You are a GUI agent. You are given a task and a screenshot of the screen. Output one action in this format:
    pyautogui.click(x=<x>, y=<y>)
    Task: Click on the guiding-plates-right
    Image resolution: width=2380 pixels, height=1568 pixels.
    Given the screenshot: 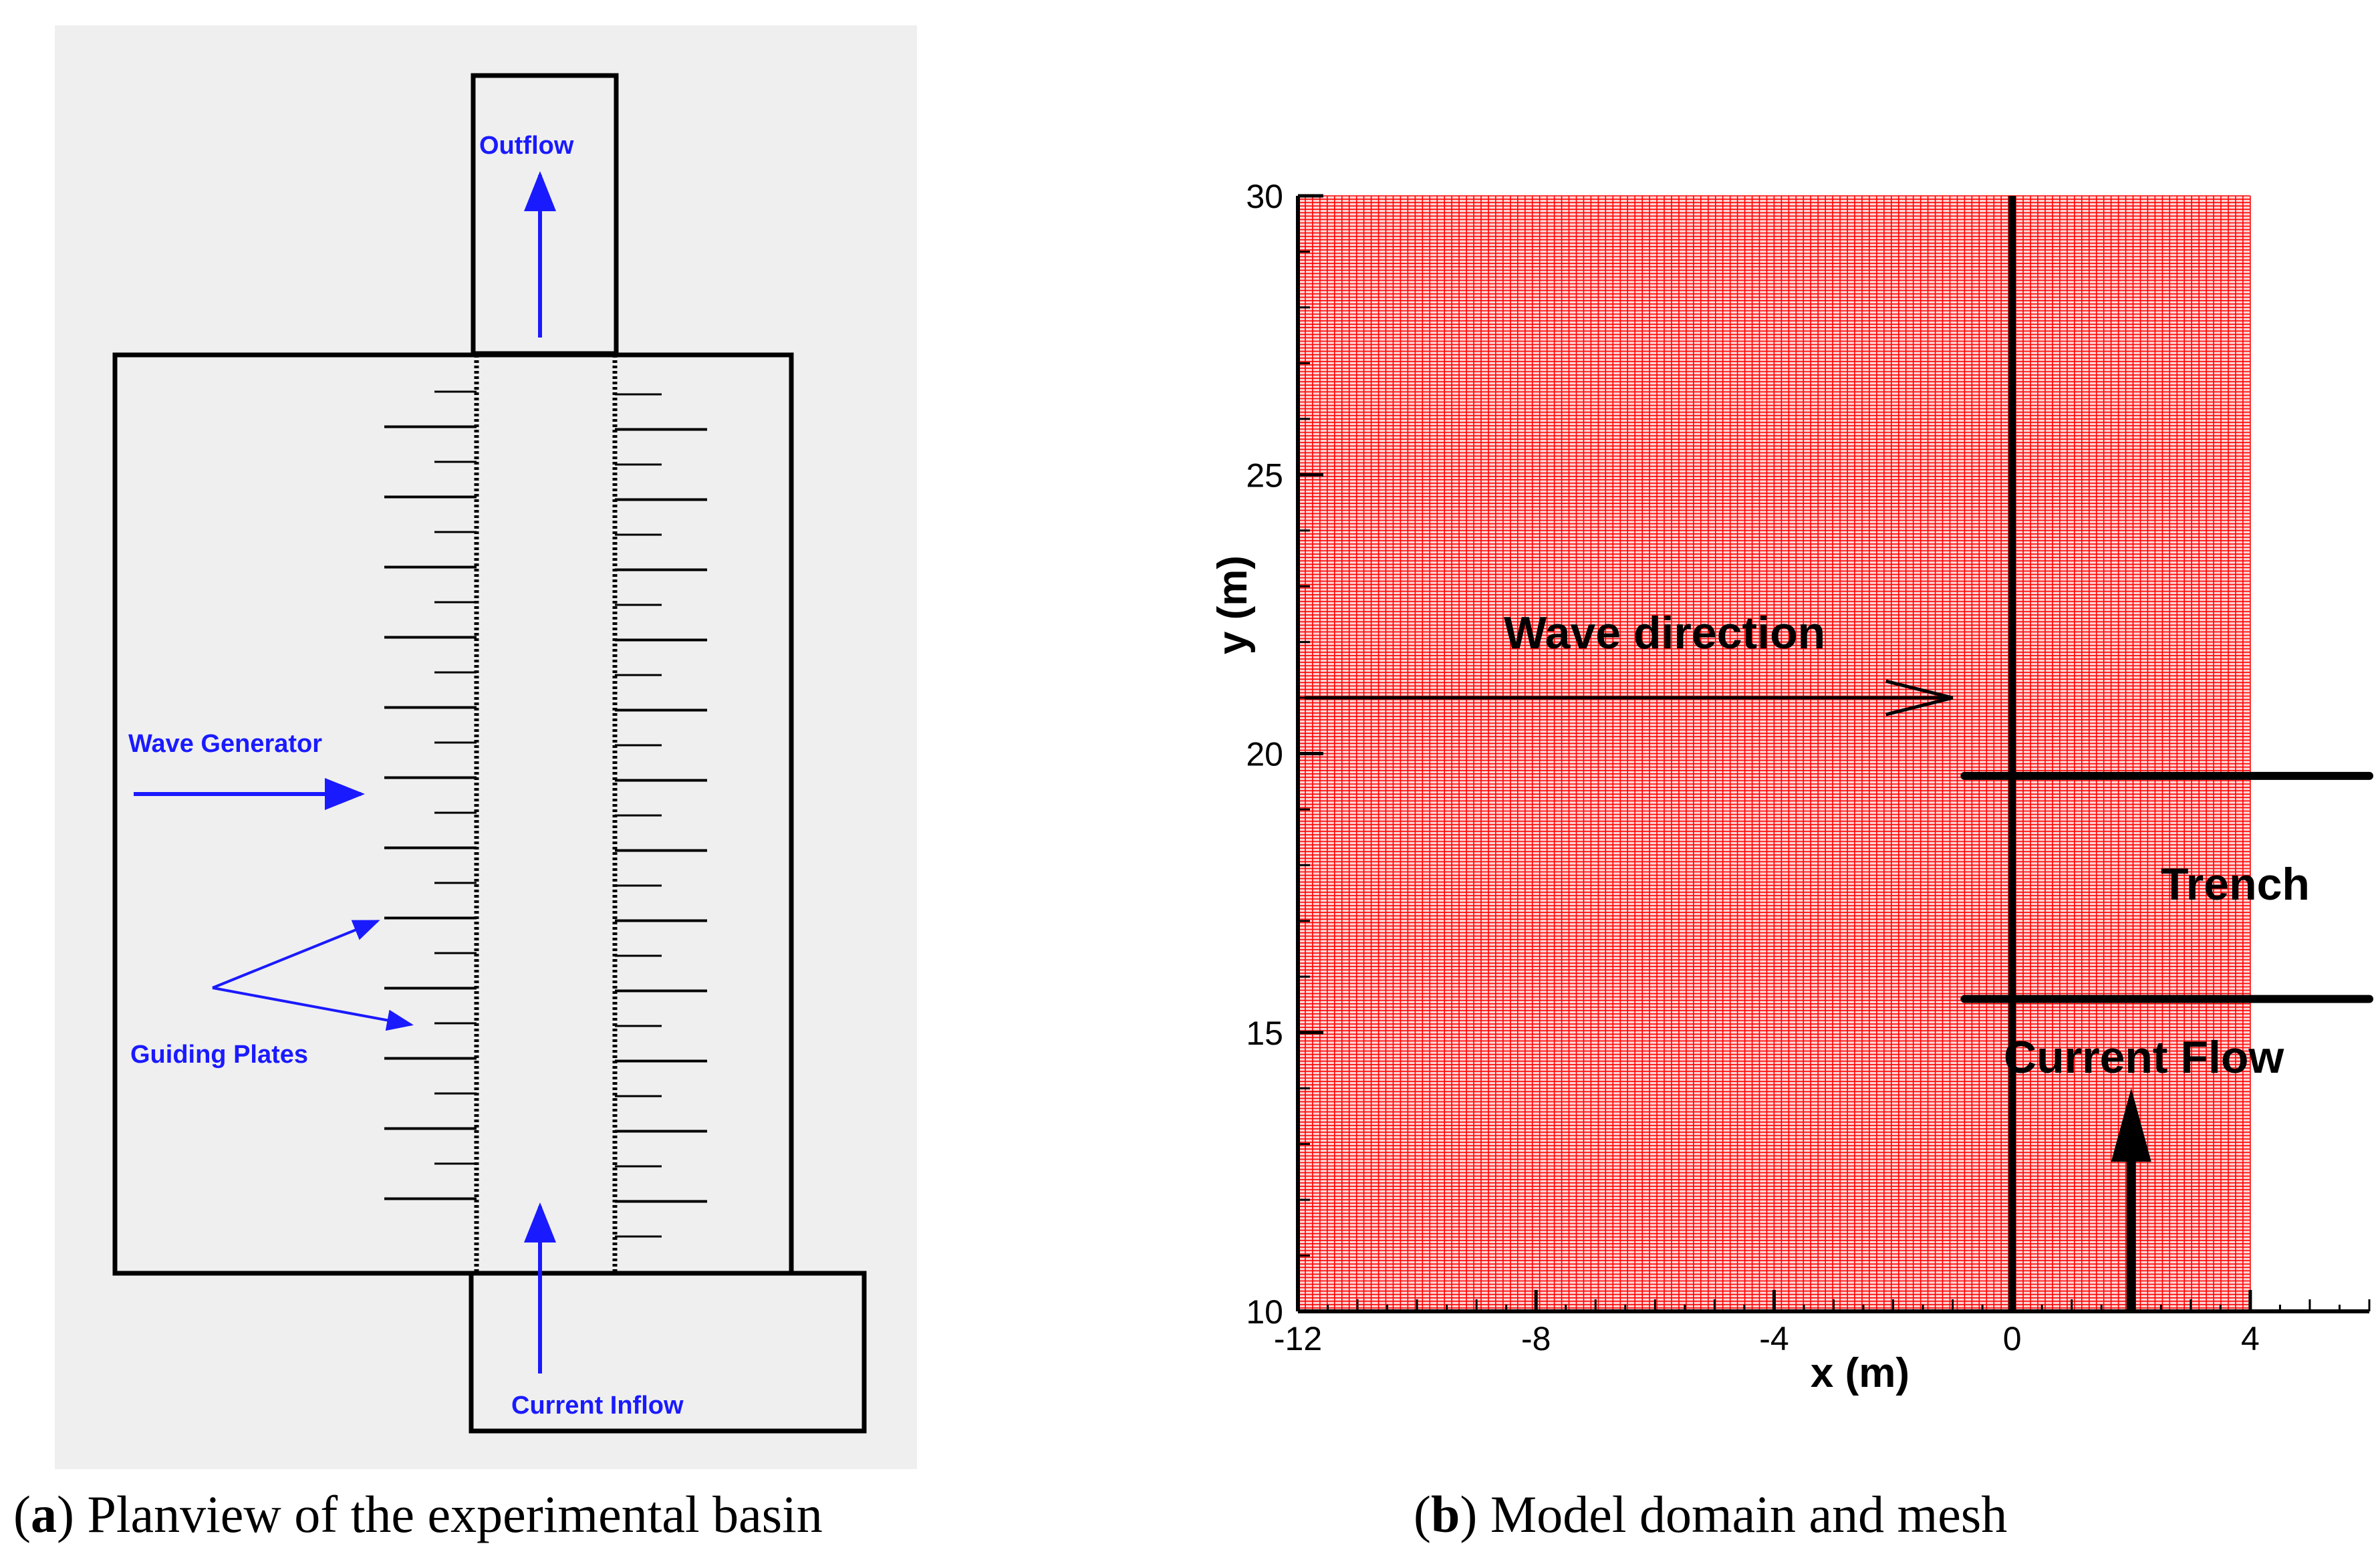 What is the action you would take?
    pyautogui.click(x=661, y=815)
    